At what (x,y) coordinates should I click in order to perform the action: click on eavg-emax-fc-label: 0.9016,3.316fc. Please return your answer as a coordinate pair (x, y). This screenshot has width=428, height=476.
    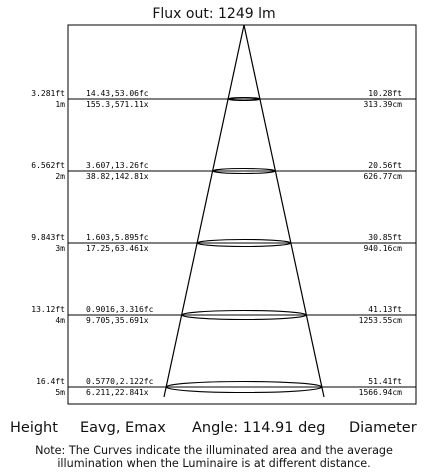
    Looking at the image, I should click on (120, 309).